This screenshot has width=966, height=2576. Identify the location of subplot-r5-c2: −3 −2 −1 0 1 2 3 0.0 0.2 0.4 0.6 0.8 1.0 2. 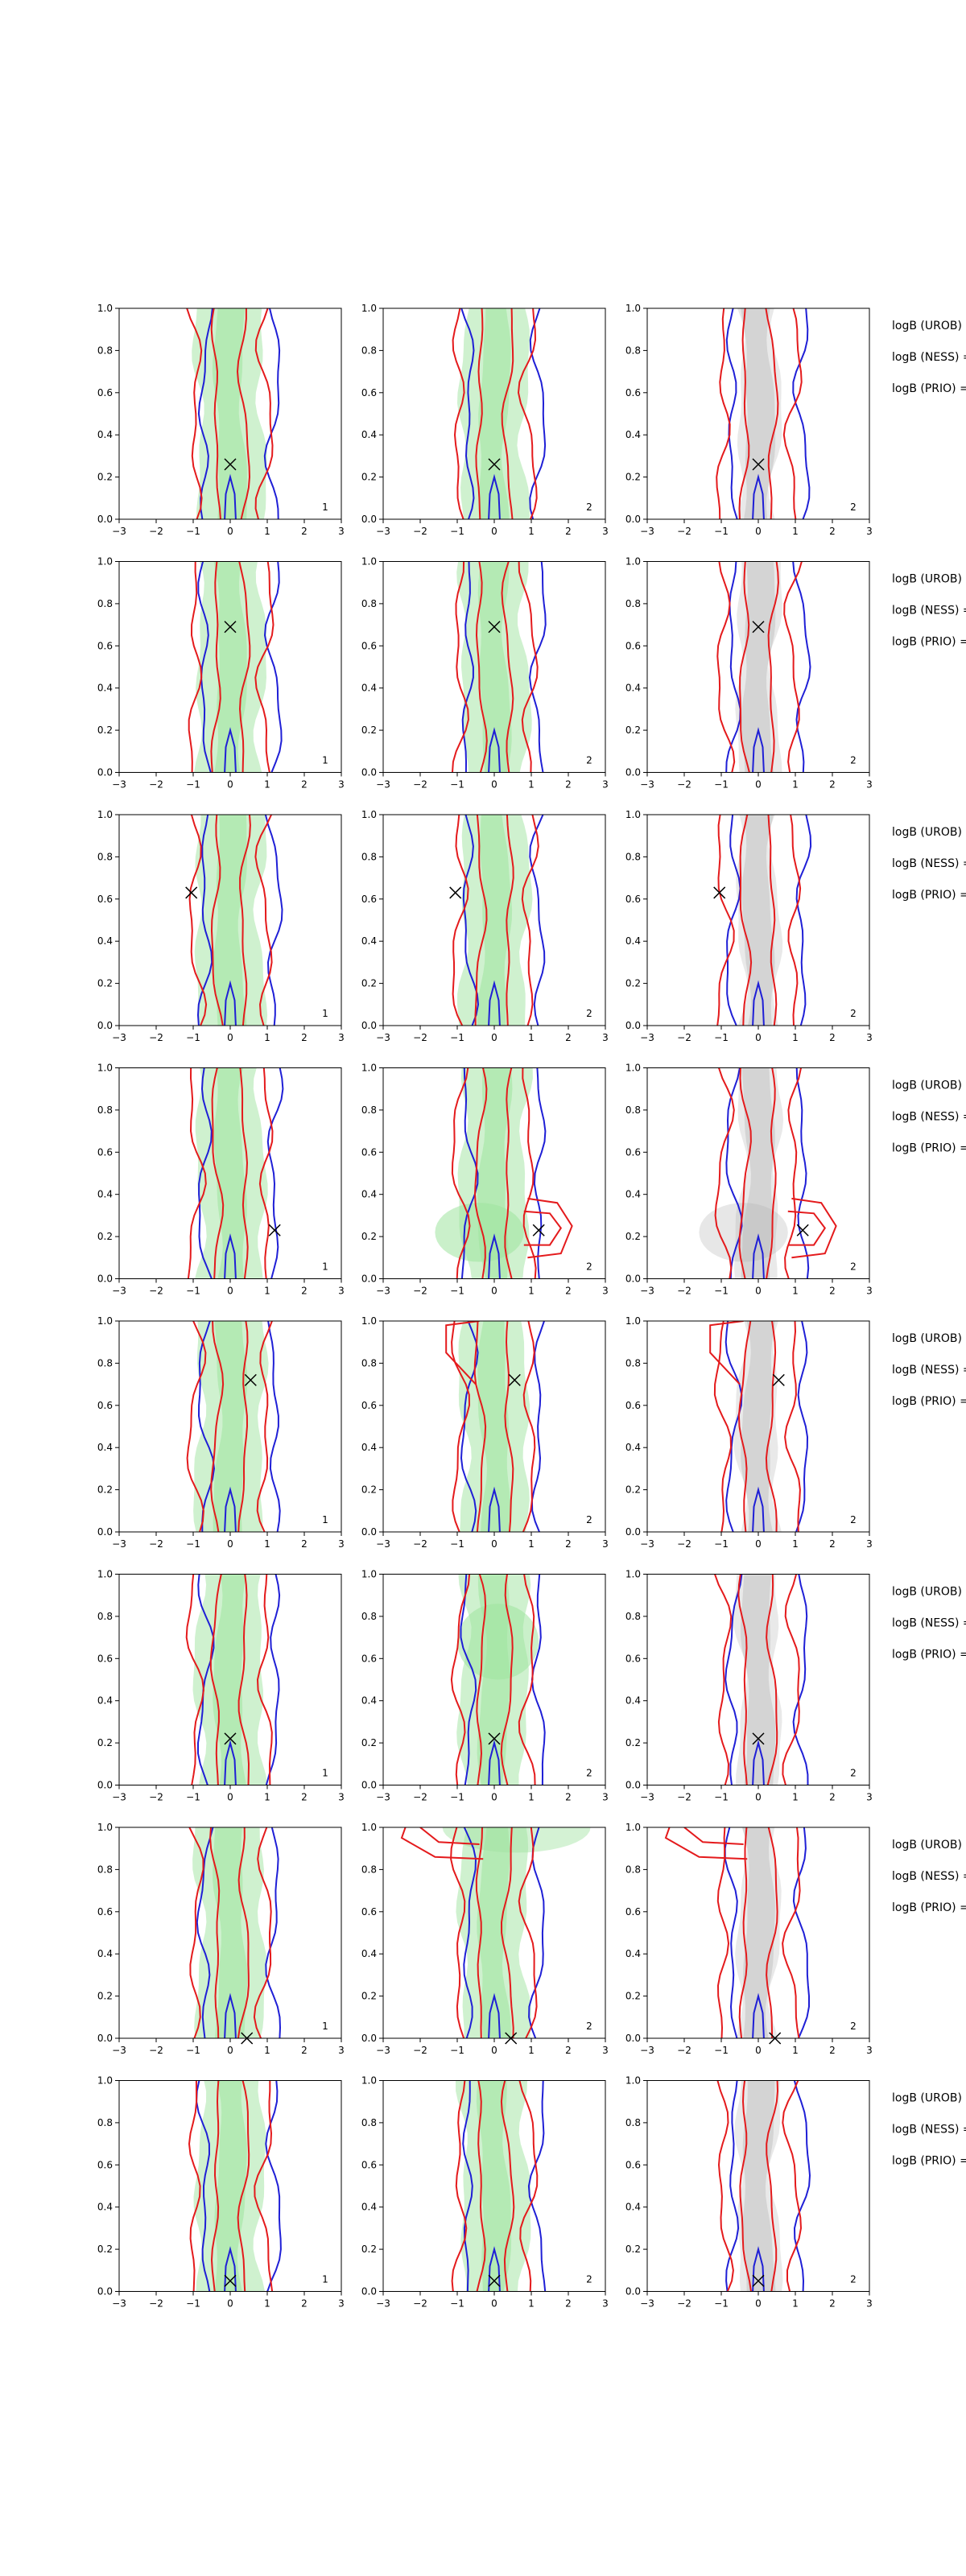
(485, 1432).